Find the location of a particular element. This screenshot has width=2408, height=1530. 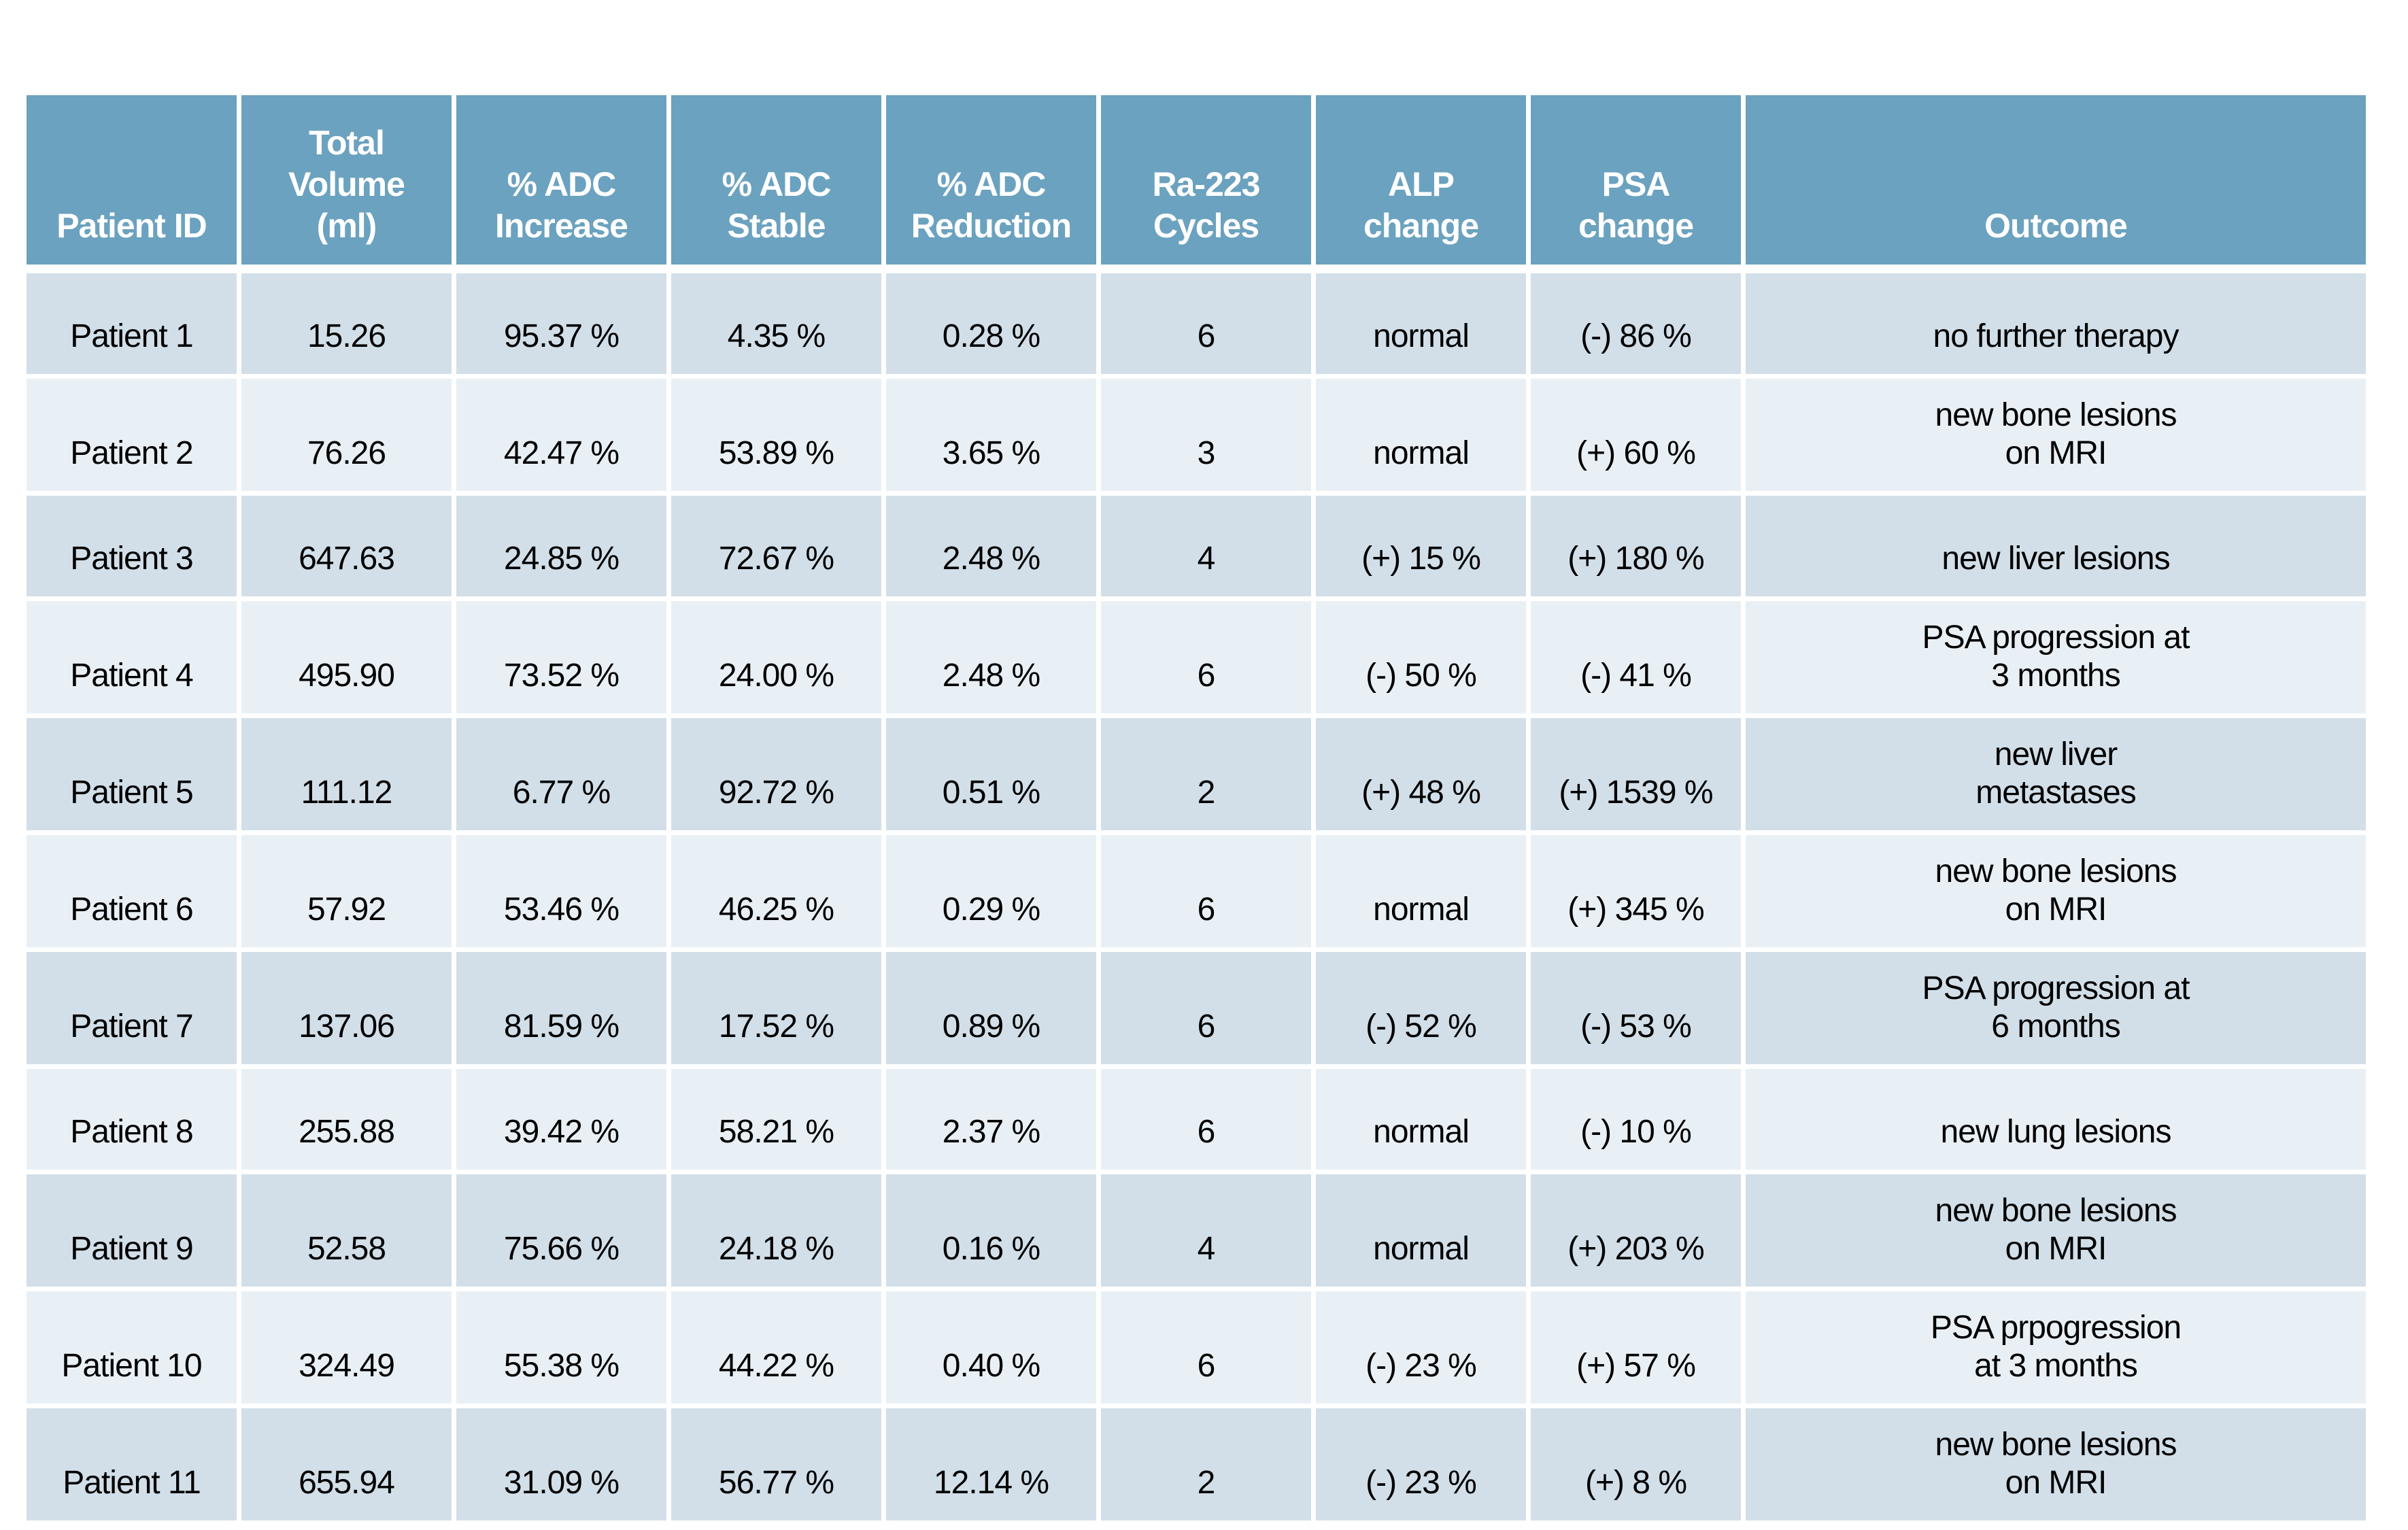

cell-adc-reduction: 0.89 % is located at coordinates (993, 1011).